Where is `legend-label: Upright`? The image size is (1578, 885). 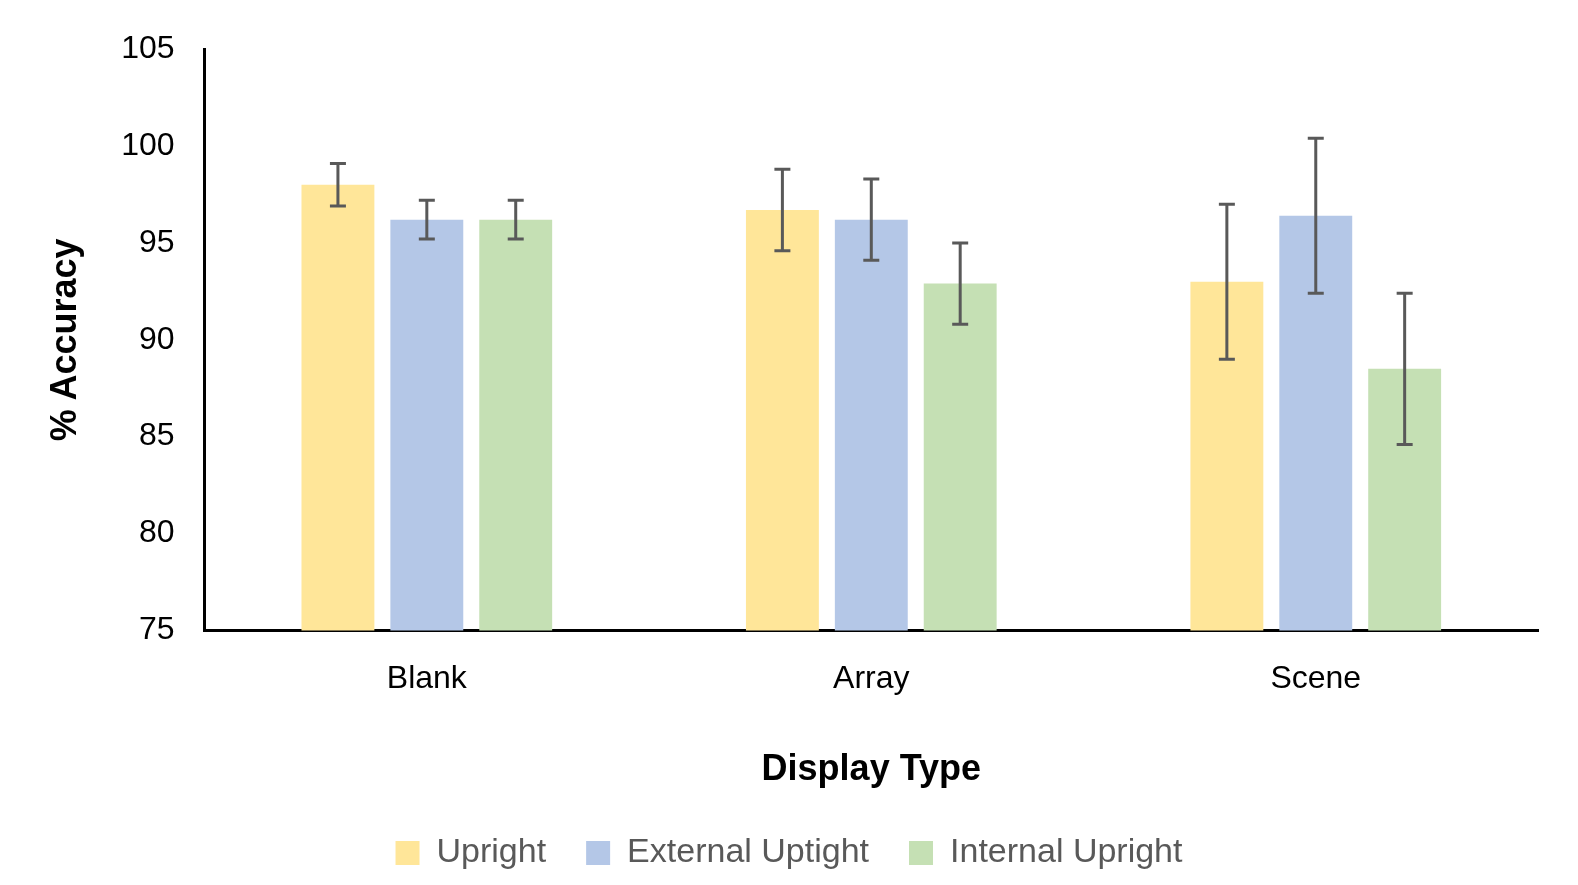
legend-label: Upright is located at coordinates (491, 850).